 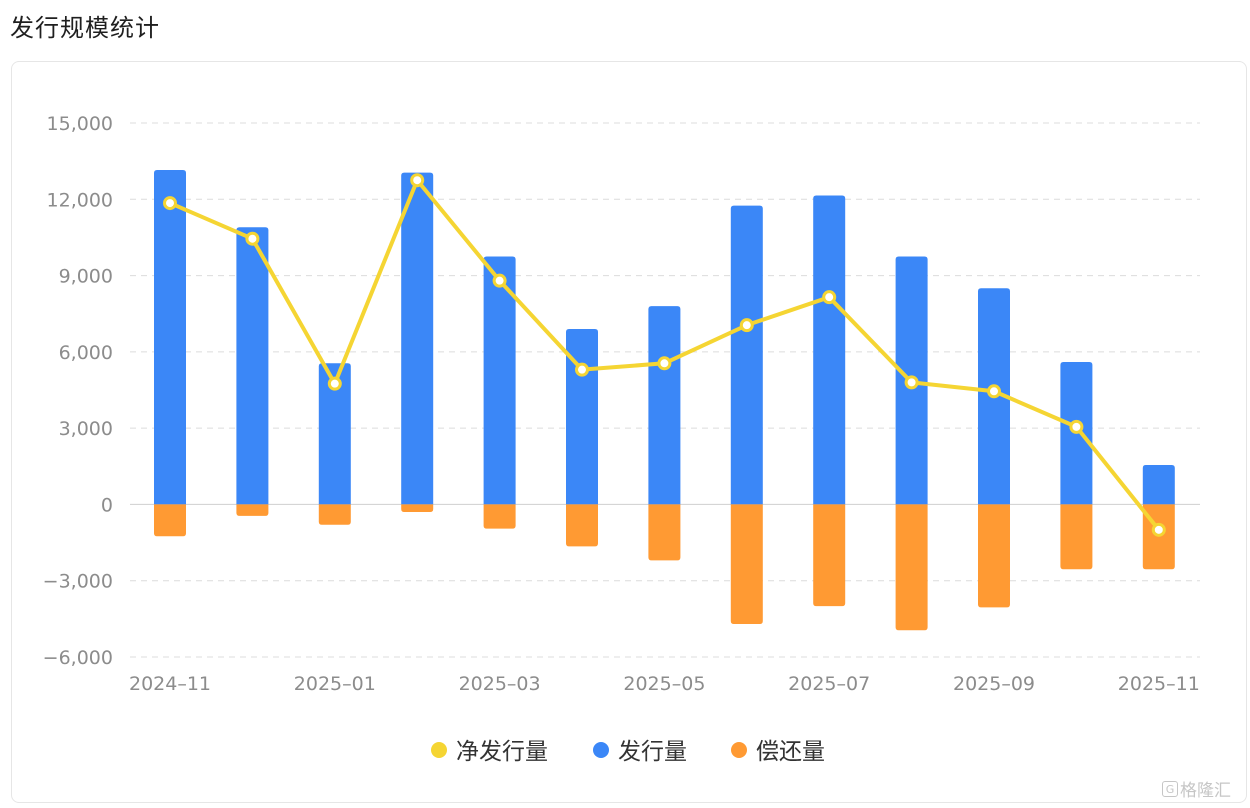 What do you see at coordinates (86, 353) in the screenshot?
I see `y-tick-label: 6,000` at bounding box center [86, 353].